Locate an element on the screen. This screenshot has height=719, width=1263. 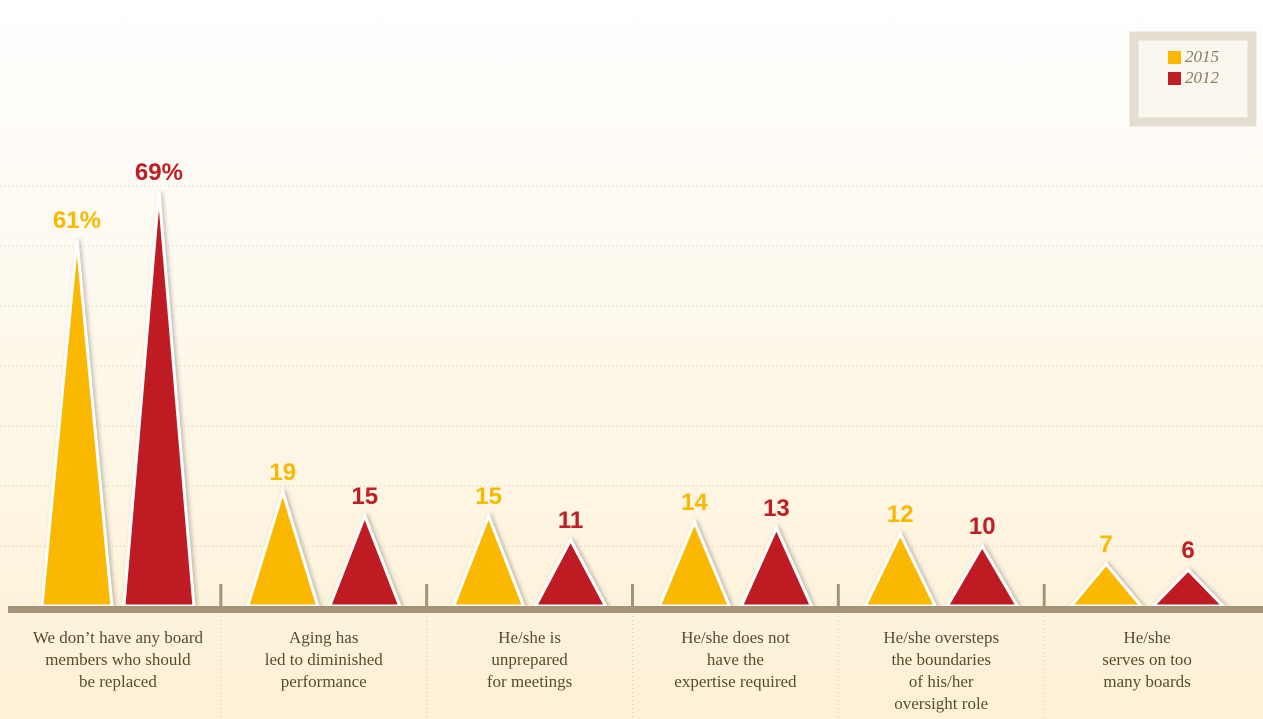
x-tick-label: expertise required is located at coordinates (735, 681).